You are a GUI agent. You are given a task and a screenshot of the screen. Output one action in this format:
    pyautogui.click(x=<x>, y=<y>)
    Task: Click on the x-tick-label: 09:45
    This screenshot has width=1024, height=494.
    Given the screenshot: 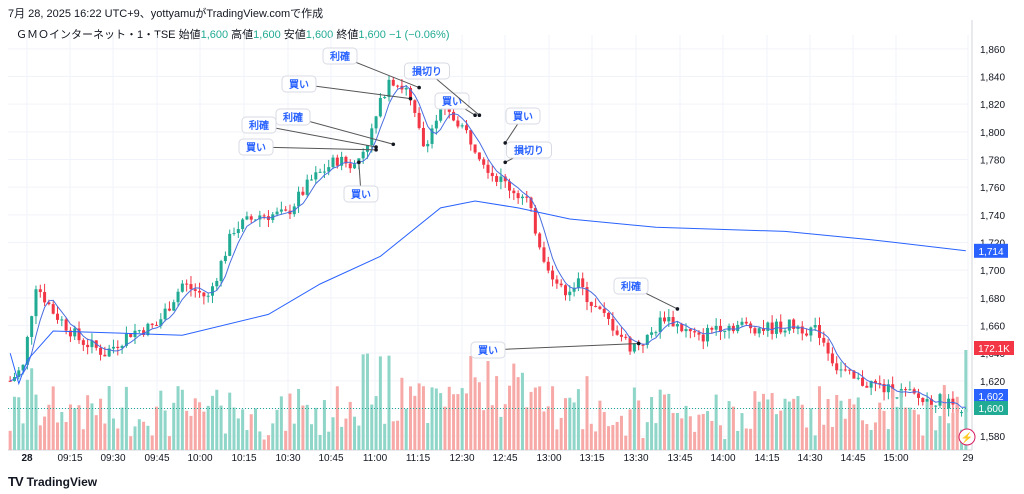 What is the action you would take?
    pyautogui.click(x=156, y=458)
    